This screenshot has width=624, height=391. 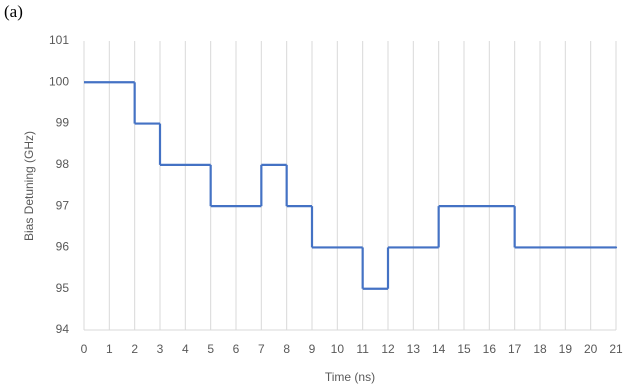 What do you see at coordinates (540, 349) in the screenshot?
I see `x-tick-label: 18` at bounding box center [540, 349].